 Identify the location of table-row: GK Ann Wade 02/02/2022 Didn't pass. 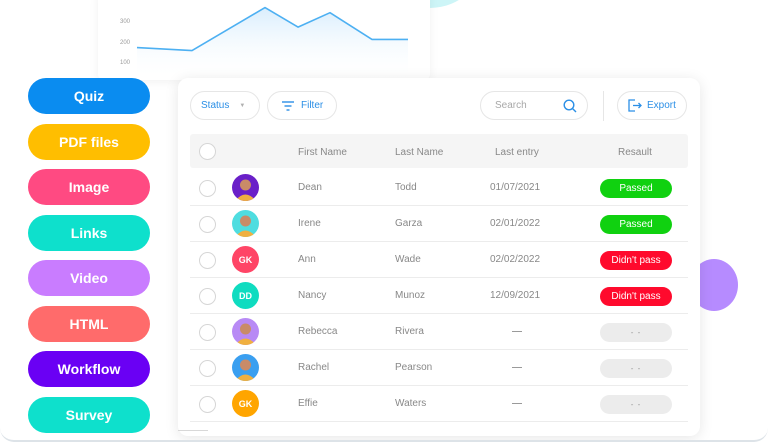
(439, 260).